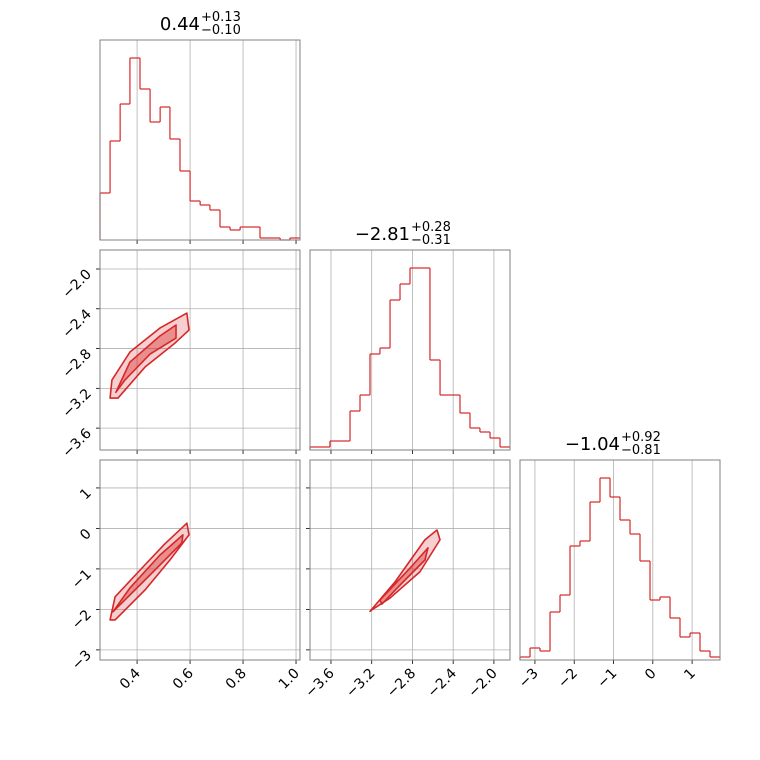 The width and height of the screenshot is (760, 760). Describe the element at coordinates (180, 24) in the screenshot. I see `title-value: 0.44` at that location.